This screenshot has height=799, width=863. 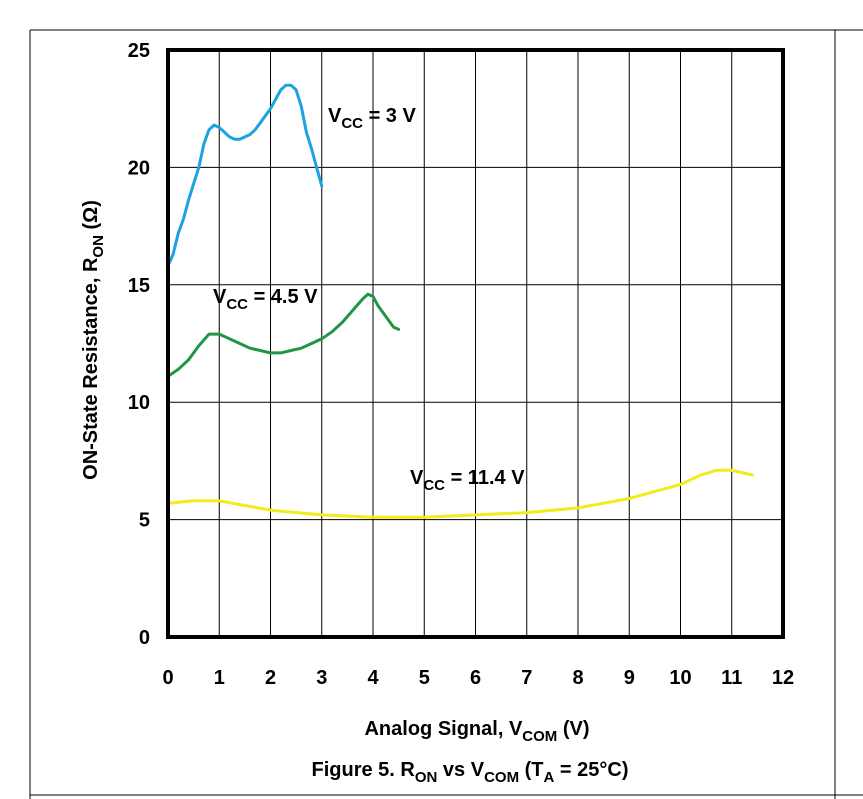 I want to click on y-tick-label-4: 20, so click(x=139, y=168).